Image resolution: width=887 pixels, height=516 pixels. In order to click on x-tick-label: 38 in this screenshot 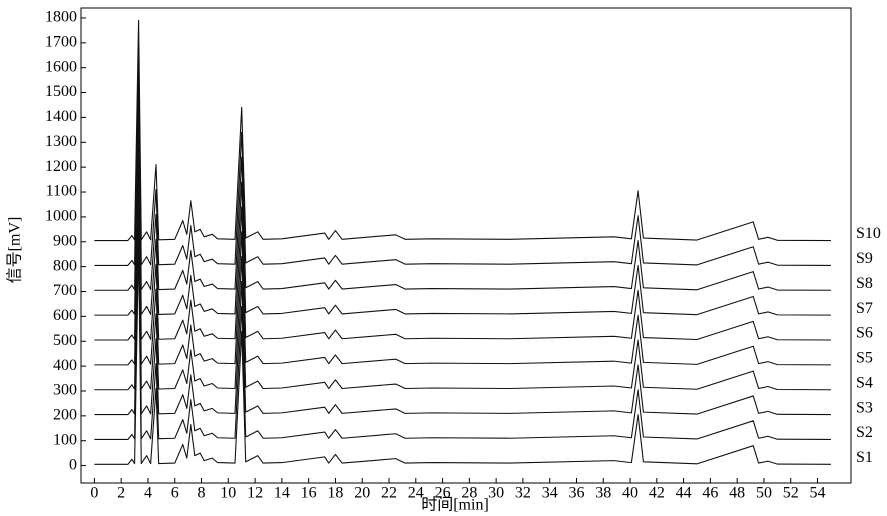, I will do `click(603, 493)`.